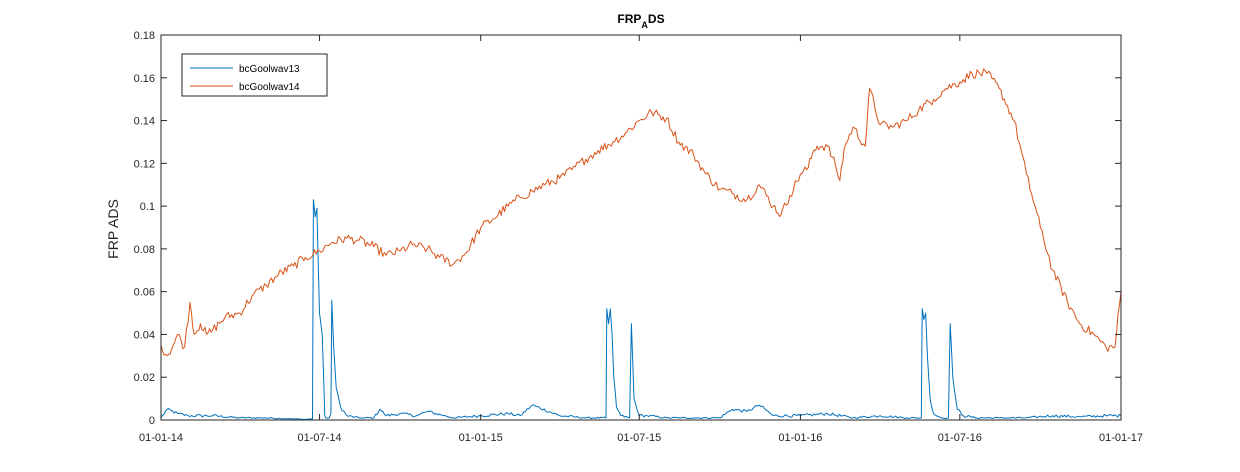 The width and height of the screenshot is (1240, 472). I want to click on legend-box, so click(254, 75).